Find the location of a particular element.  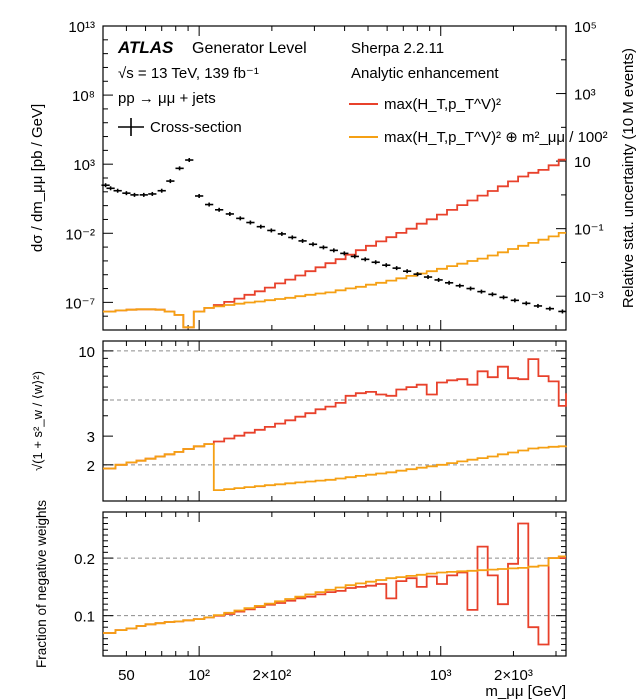

bottom-reference-lines is located at coordinates (334, 587).